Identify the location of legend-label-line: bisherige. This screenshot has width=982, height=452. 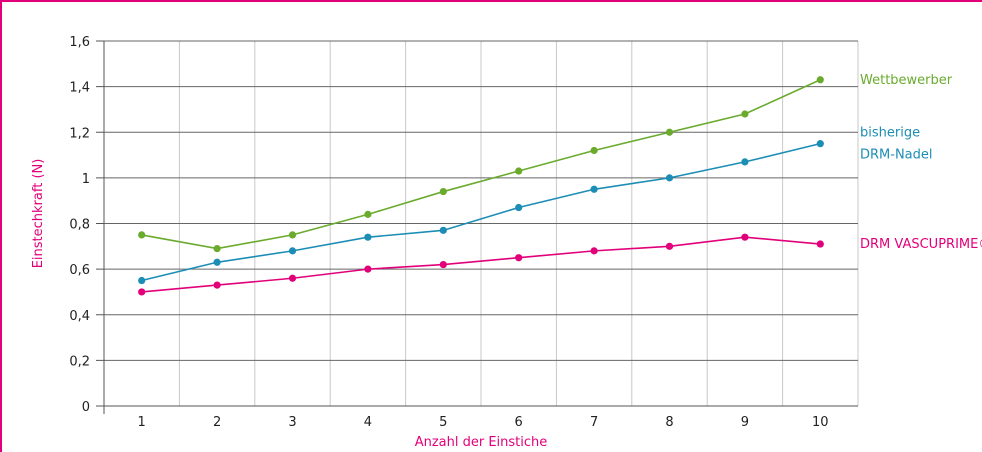
(890, 133).